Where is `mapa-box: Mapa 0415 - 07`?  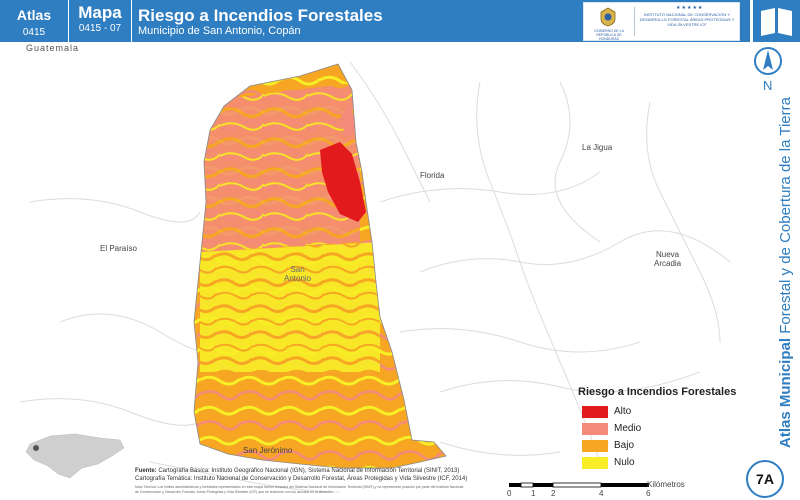
mapa-box: Mapa 0415 - 07 is located at coordinates (100, 21).